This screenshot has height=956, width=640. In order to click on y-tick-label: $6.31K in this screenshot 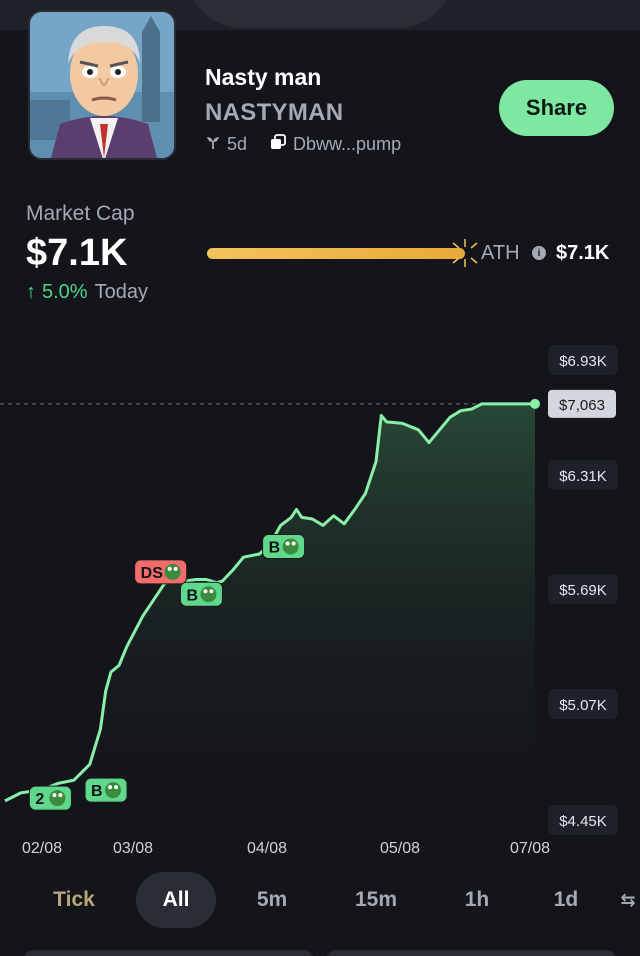, I will do `click(583, 476)`.